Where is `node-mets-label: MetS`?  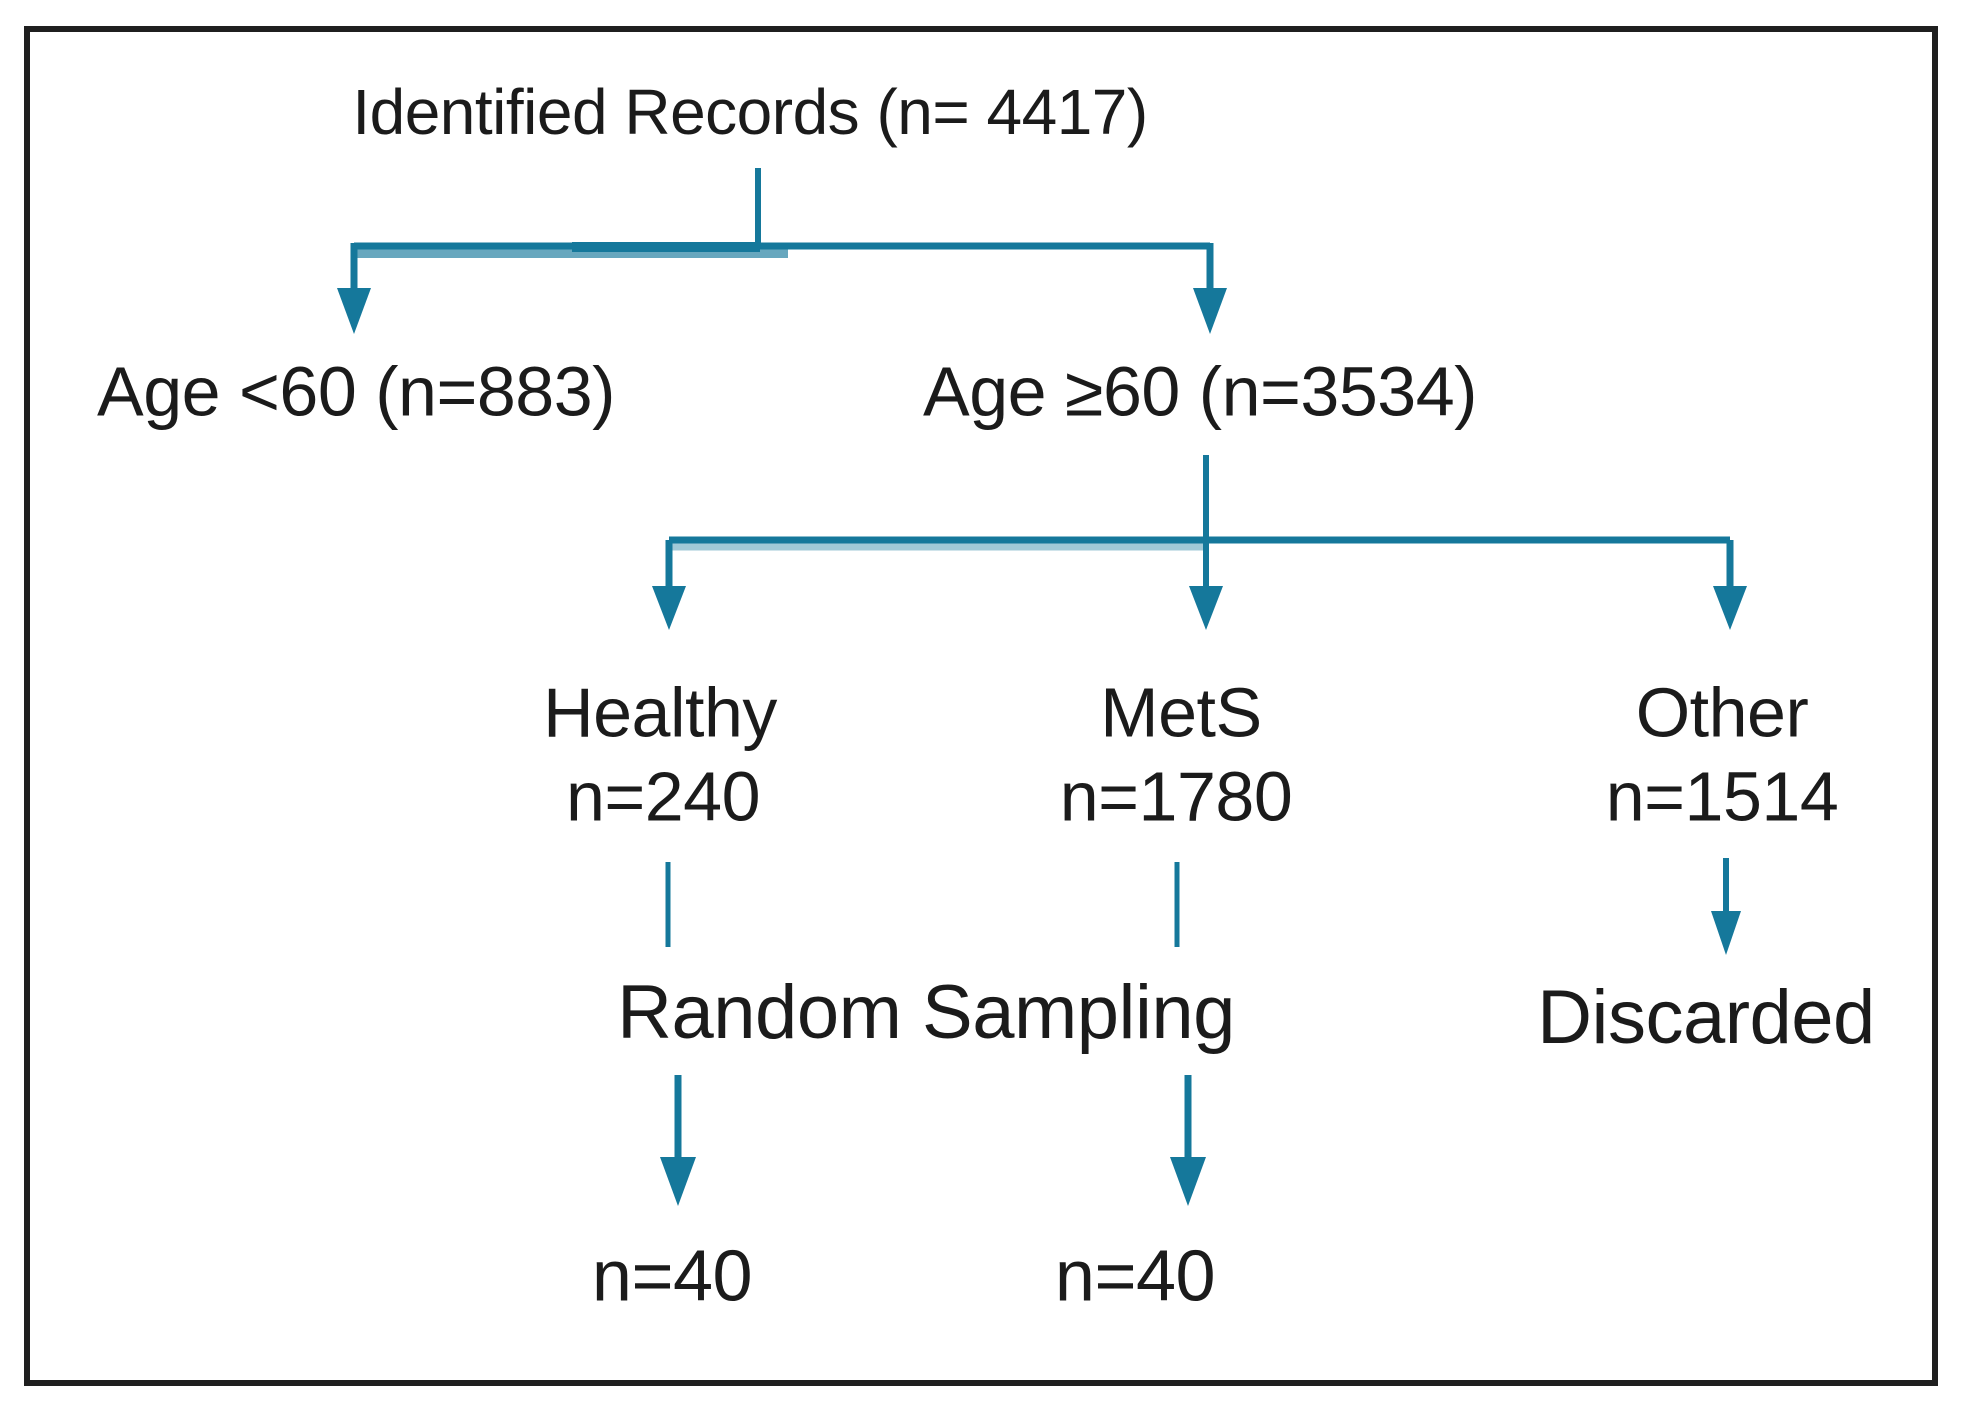
node-mets-label: MetS is located at coordinates (1181, 712).